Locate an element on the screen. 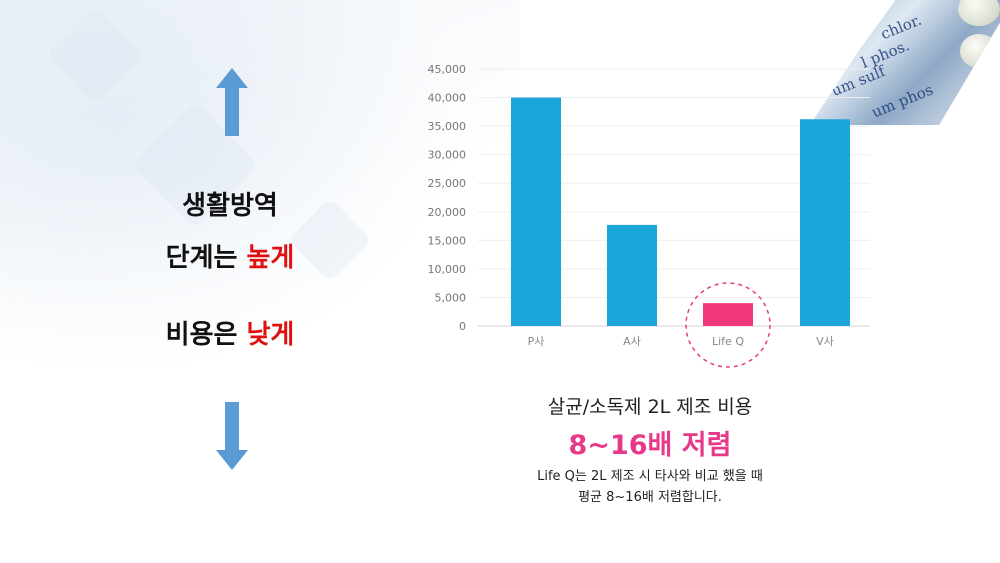  slogan-line-1: 생활방역 is located at coordinates (230, 203).